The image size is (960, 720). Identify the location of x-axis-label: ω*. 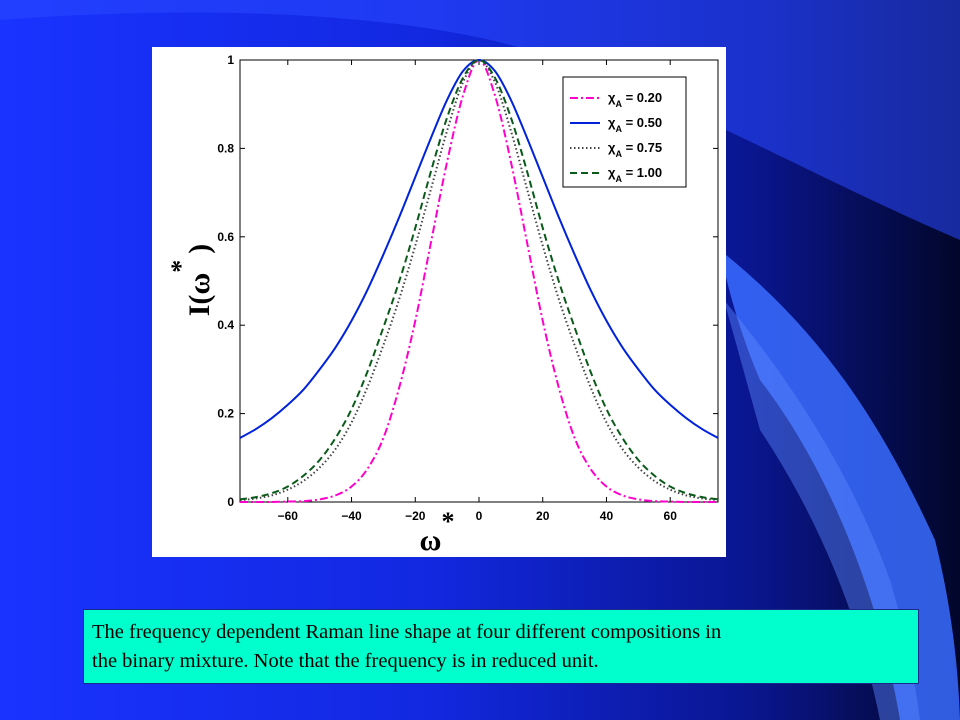
(437, 532).